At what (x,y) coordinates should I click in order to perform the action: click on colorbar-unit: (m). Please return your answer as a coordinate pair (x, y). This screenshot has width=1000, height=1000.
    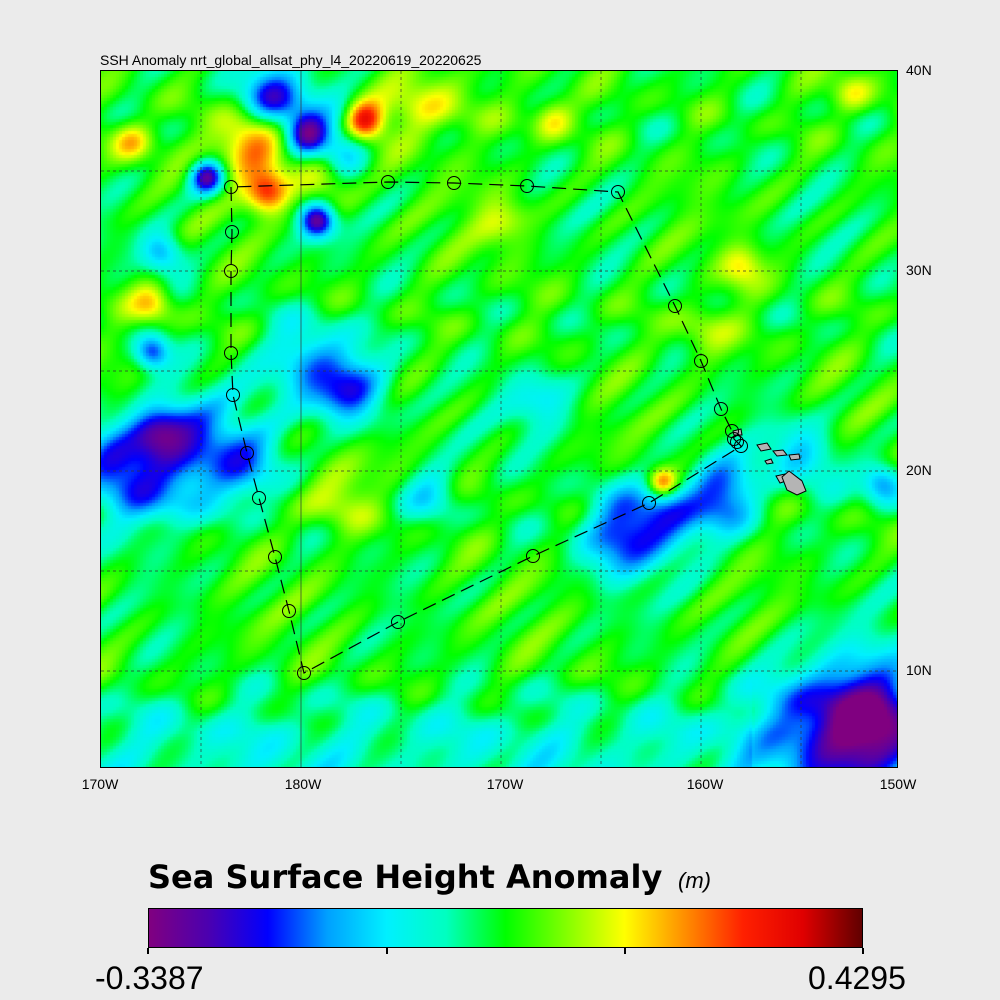
    Looking at the image, I should click on (694, 880).